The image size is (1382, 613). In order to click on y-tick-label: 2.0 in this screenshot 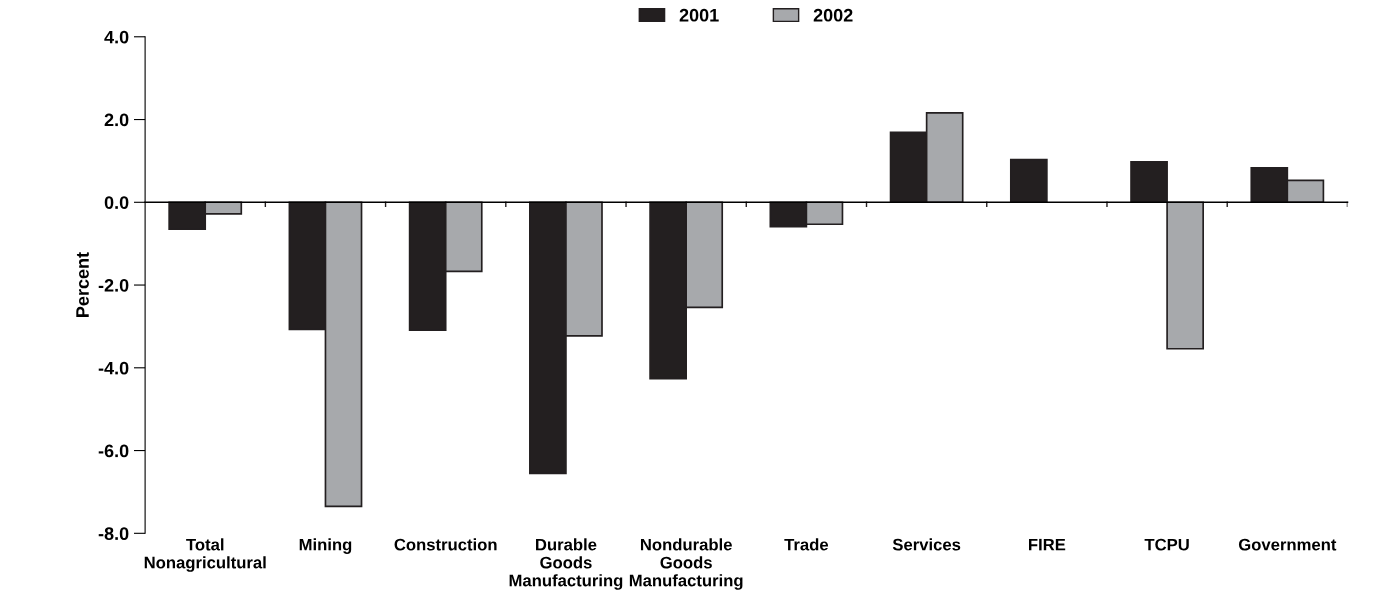, I will do `click(116, 120)`.